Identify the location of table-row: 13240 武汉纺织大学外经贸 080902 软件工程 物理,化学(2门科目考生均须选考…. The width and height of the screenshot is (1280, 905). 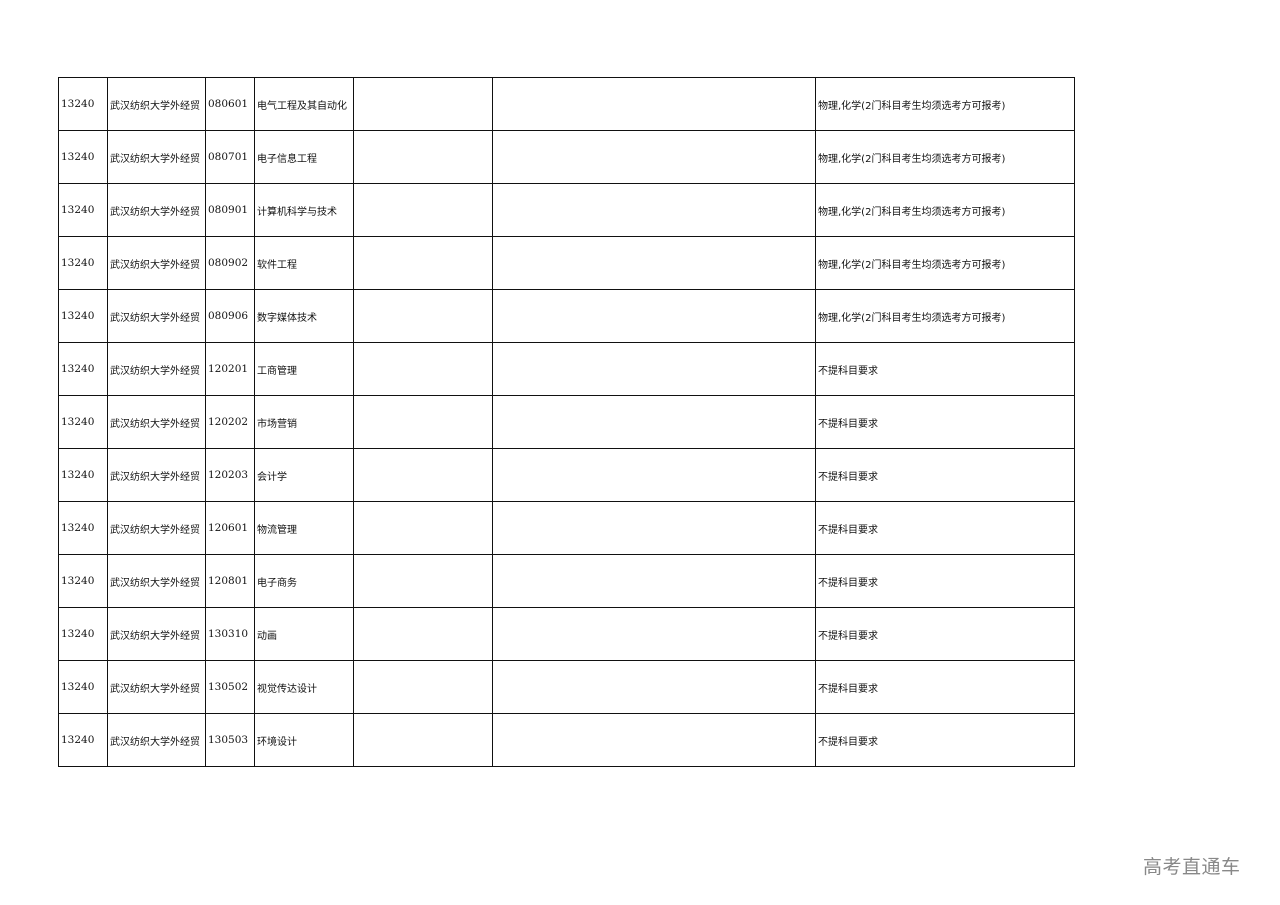
(566, 263).